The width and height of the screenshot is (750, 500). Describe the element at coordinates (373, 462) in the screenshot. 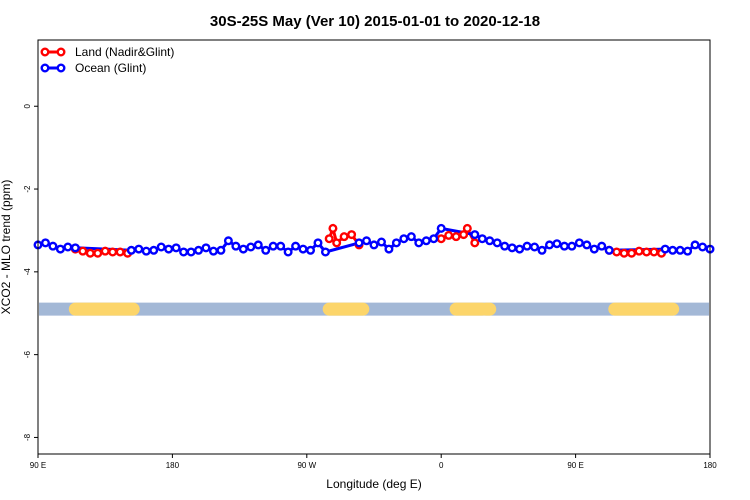

I see `x-axis: 90 E 180 90 W 0 90 E 180` at that location.